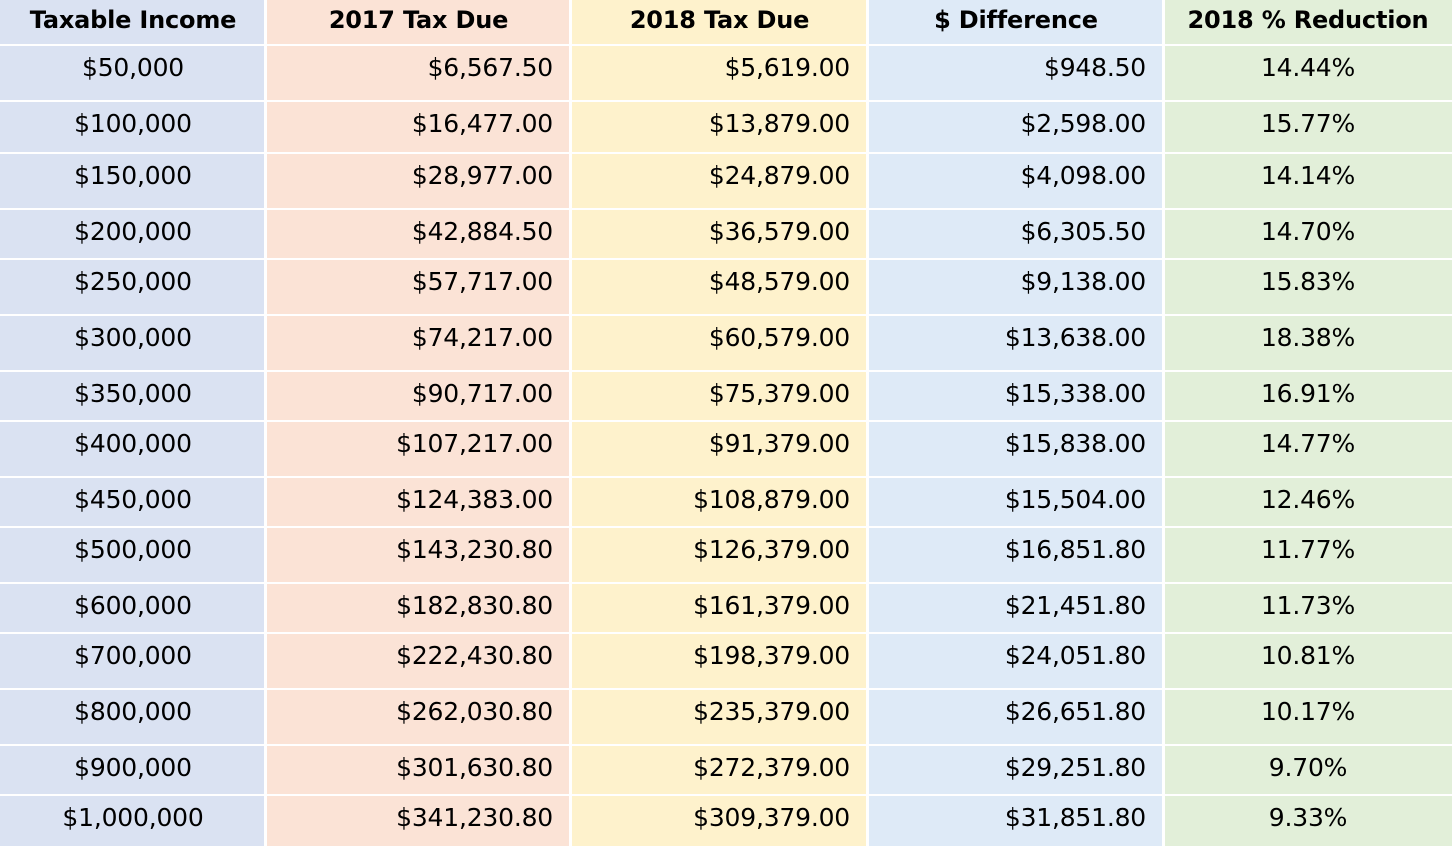 The height and width of the screenshot is (846, 1452). Describe the element at coordinates (1308, 499) in the screenshot. I see `table-cell: 12.46%` at that location.